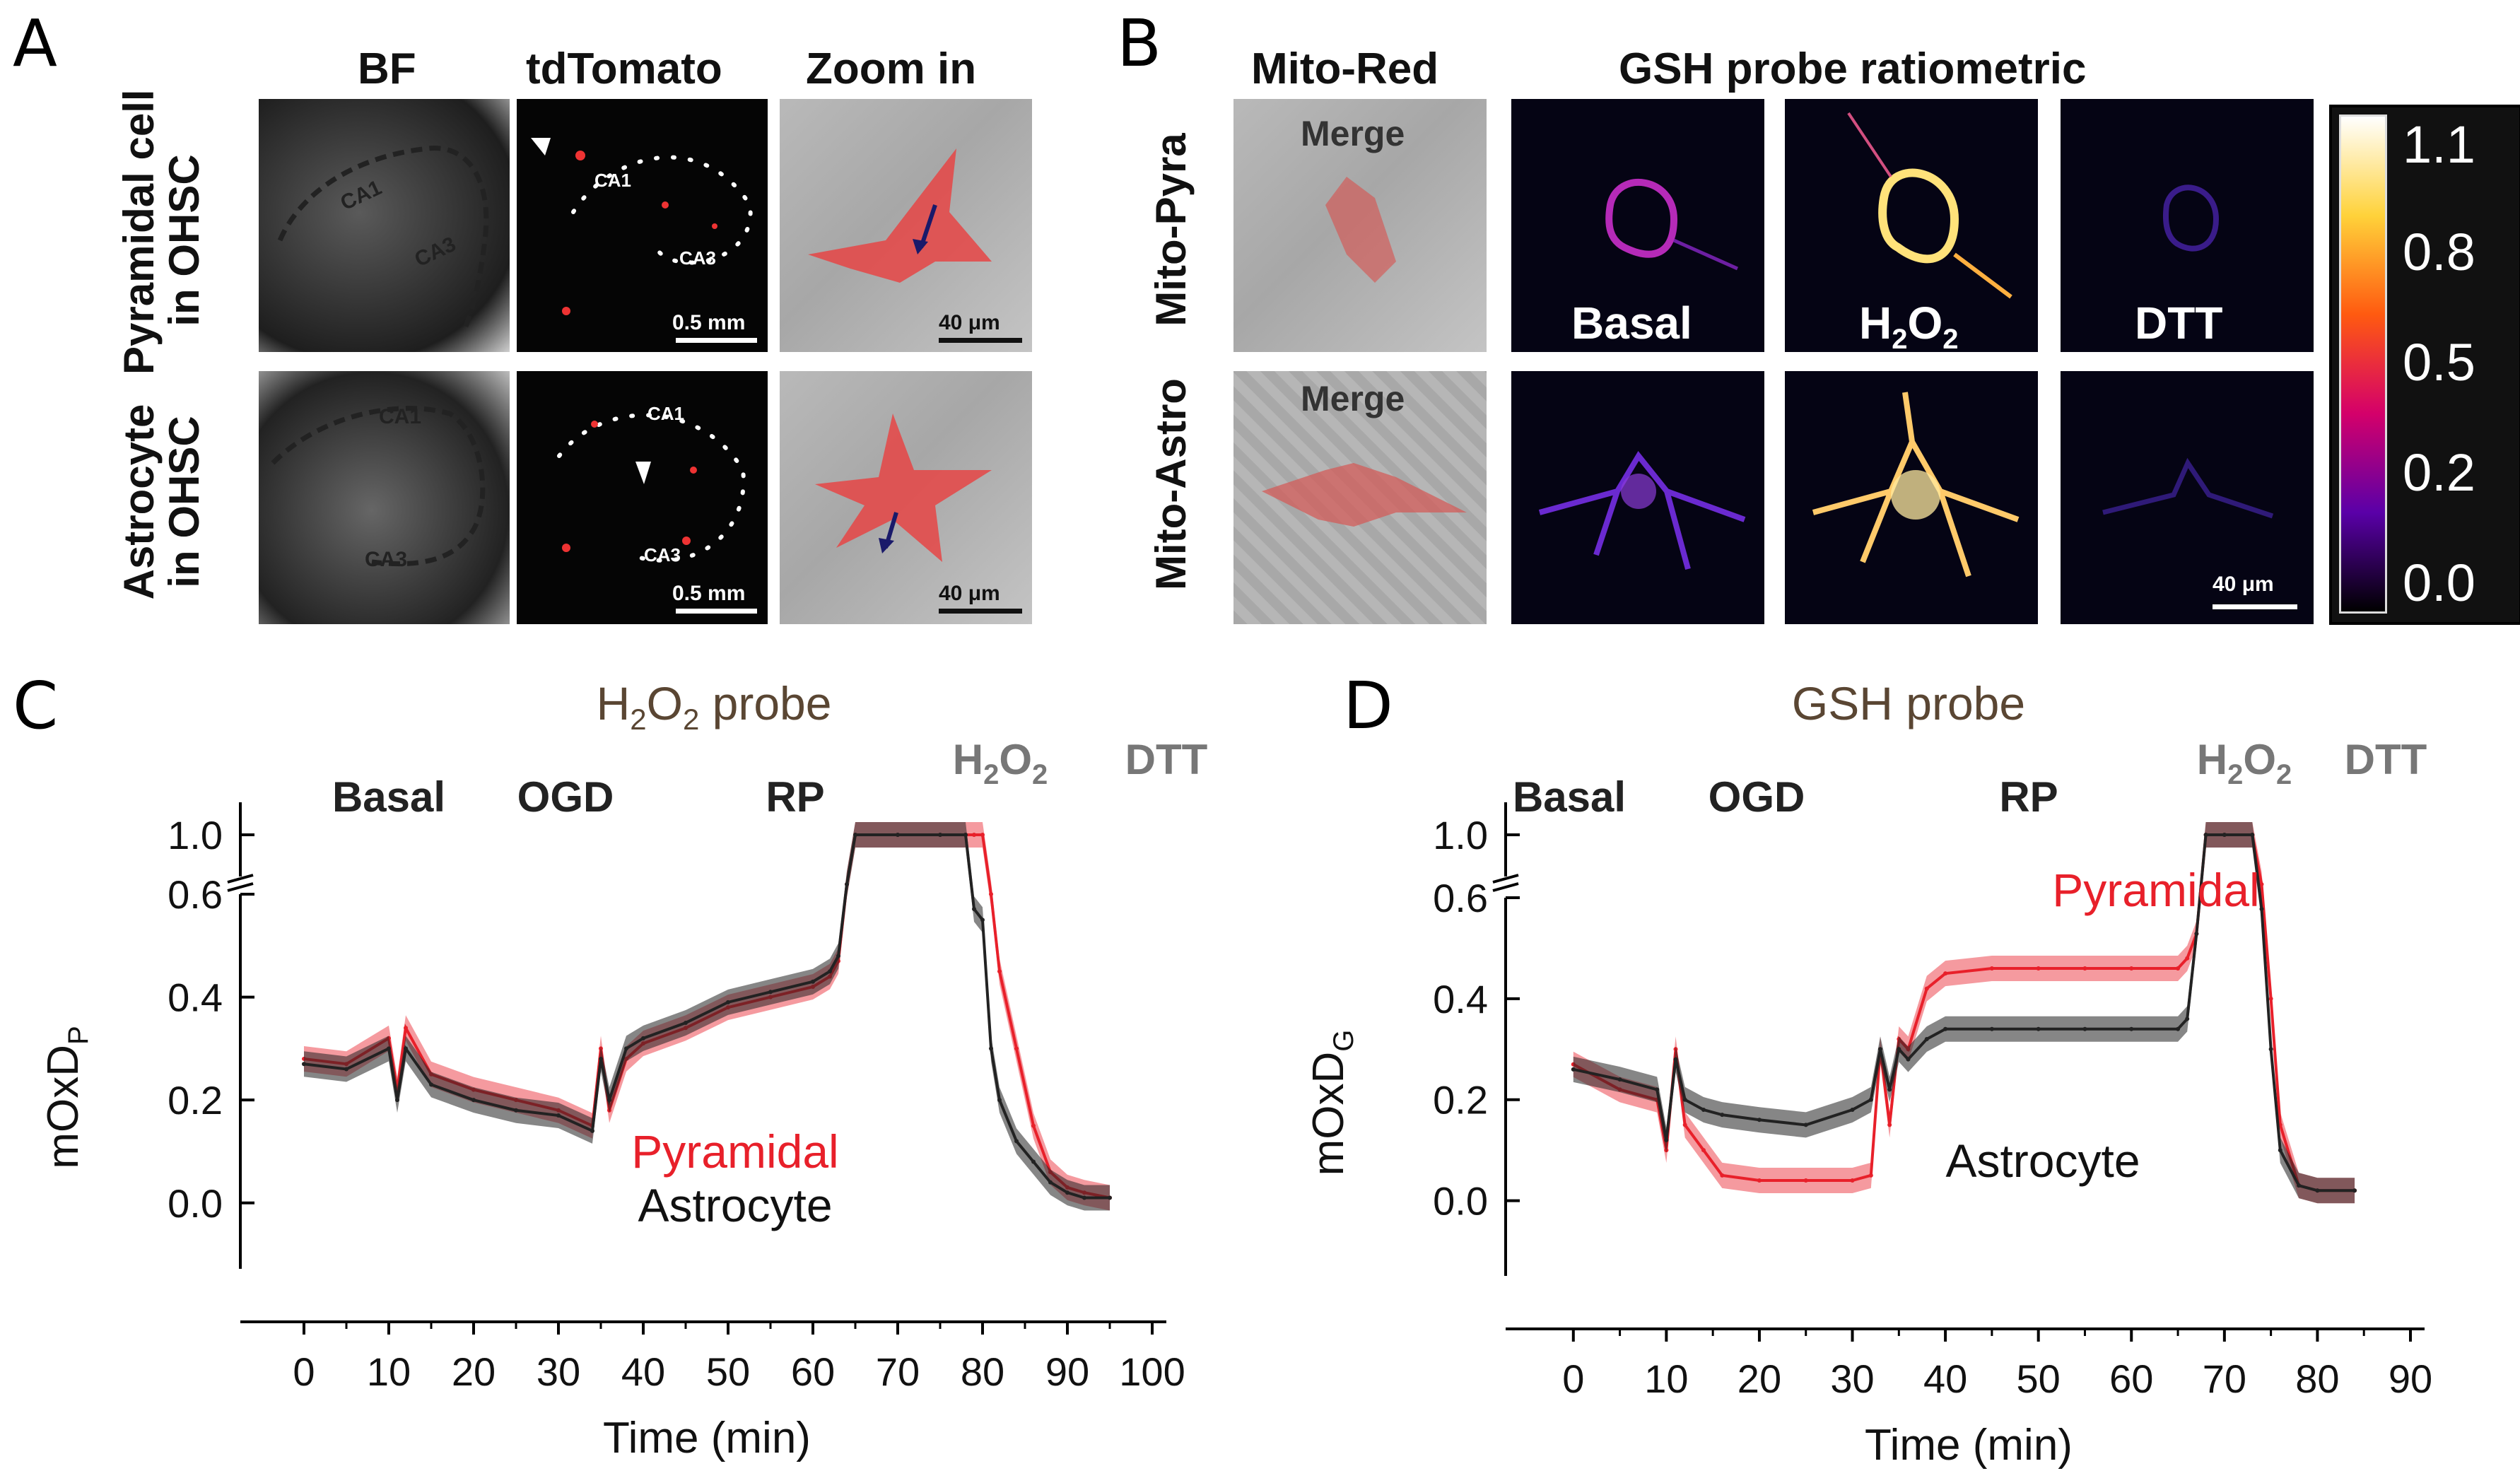 The image size is (2520, 1483). What do you see at coordinates (983, 835) in the screenshot?
I see `data-point-pyramidal-26-c` at bounding box center [983, 835].